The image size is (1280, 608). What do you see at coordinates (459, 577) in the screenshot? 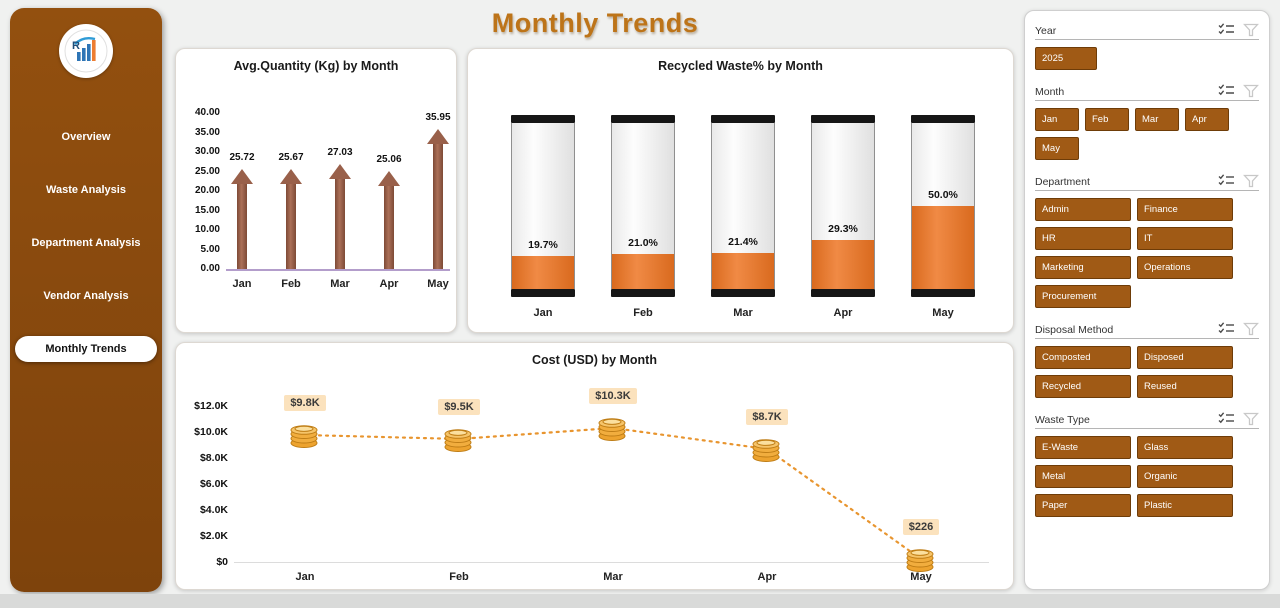
I see `x-axis-label: Feb` at bounding box center [459, 577].